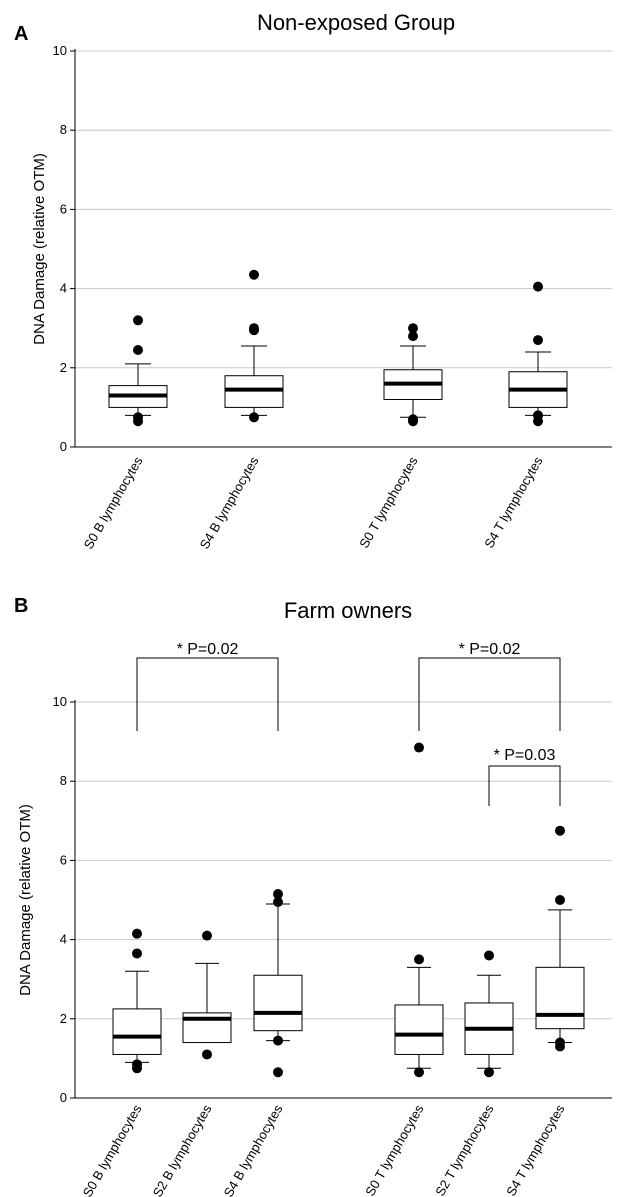  I want to click on panel-a-label: A, so click(21, 34).